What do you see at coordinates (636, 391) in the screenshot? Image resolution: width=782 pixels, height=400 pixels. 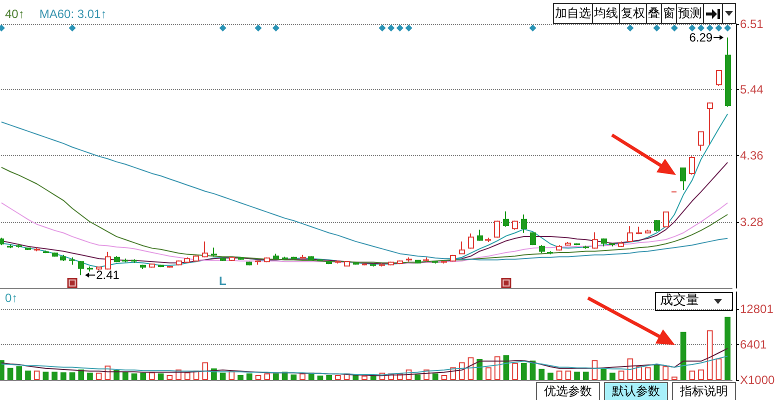 I see `text: 默认参数` at bounding box center [636, 391].